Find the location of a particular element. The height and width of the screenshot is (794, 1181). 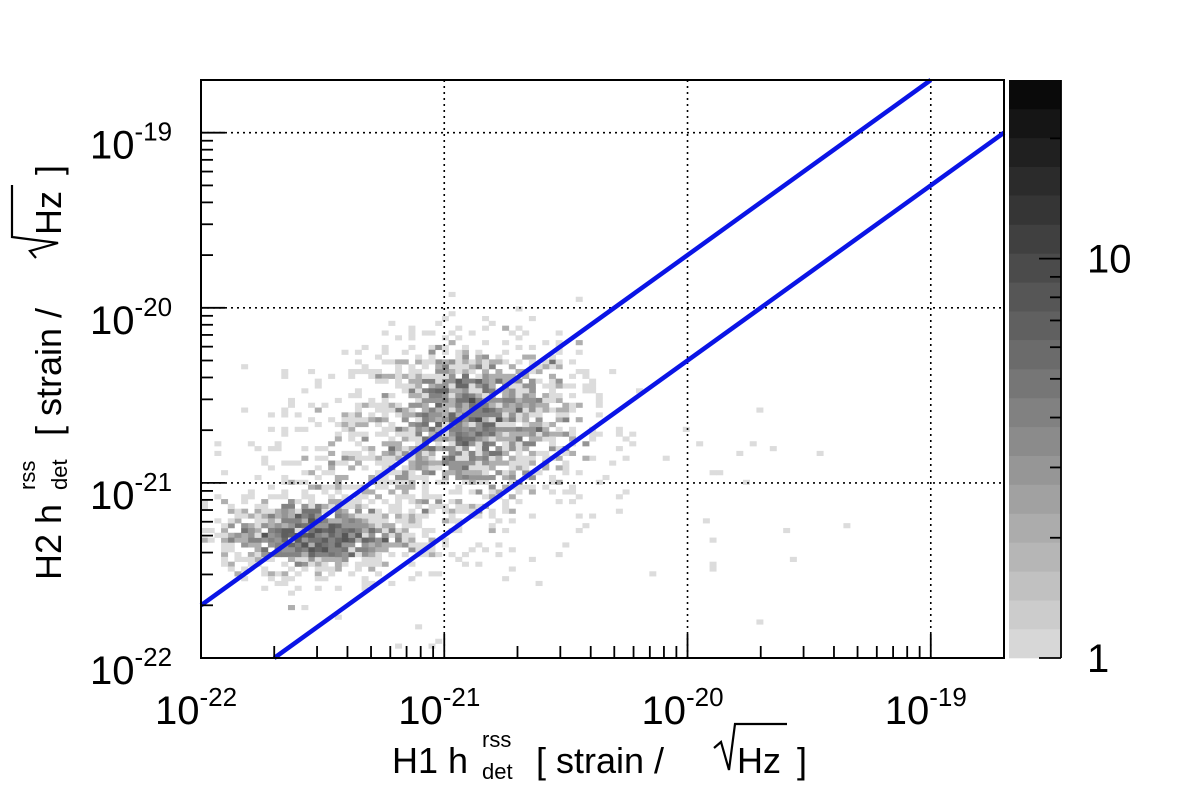

colorbar-segment is located at coordinates (1035, 644).